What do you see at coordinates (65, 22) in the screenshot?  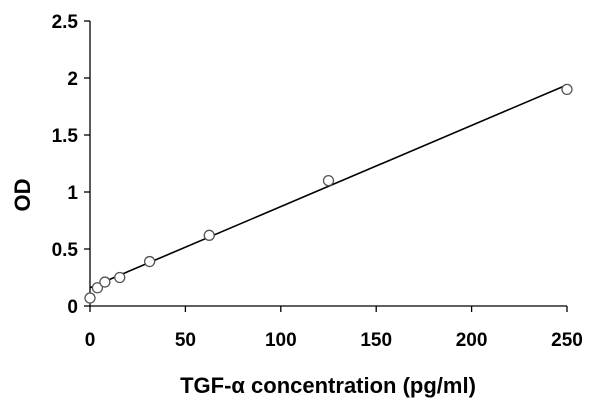 I see `y-tick-label: 2.5` at bounding box center [65, 22].